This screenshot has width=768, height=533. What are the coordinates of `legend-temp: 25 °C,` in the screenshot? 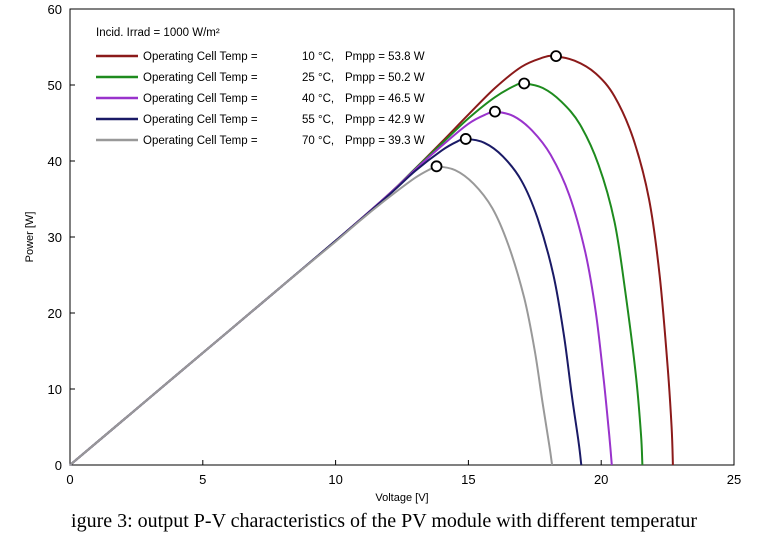 It's located at (318, 78).